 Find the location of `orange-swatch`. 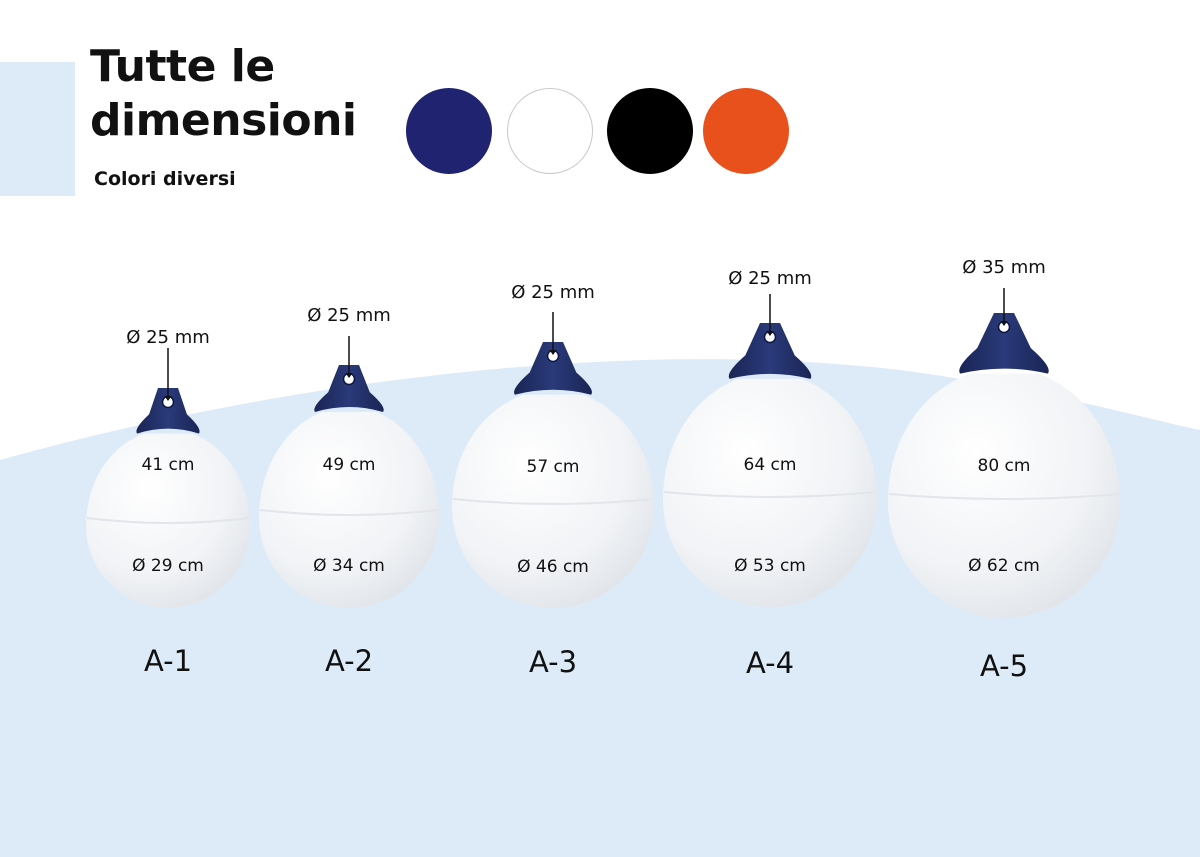

orange-swatch is located at coordinates (746, 131).